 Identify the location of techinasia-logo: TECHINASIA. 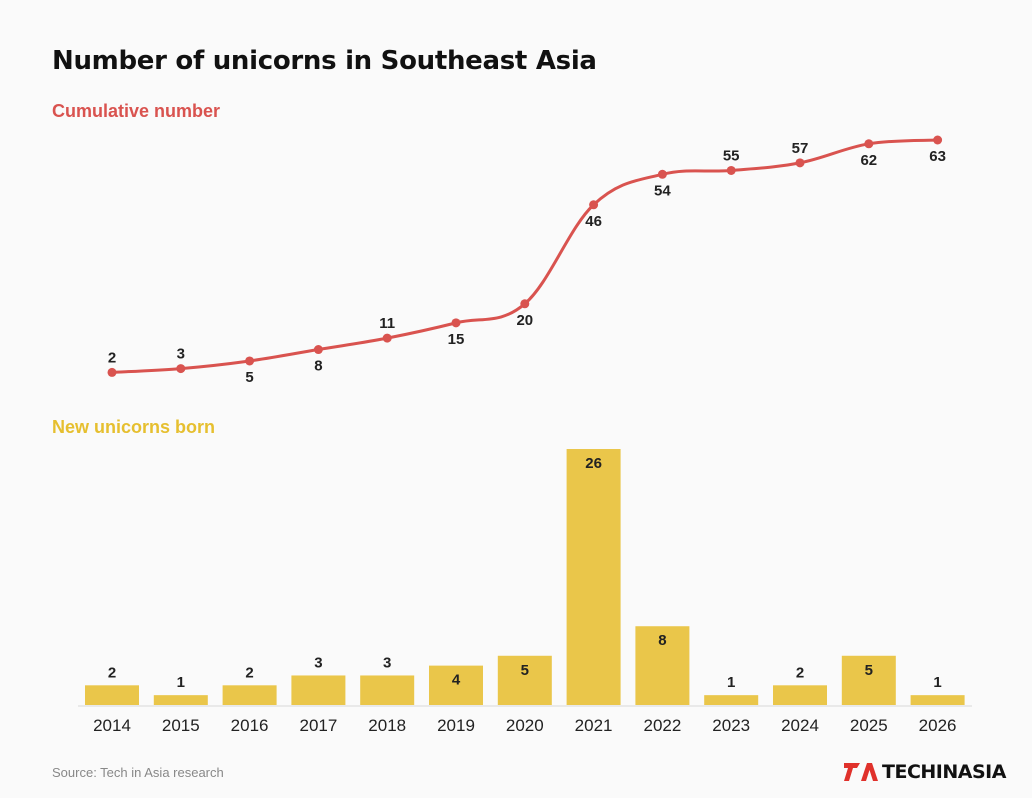
(925, 772).